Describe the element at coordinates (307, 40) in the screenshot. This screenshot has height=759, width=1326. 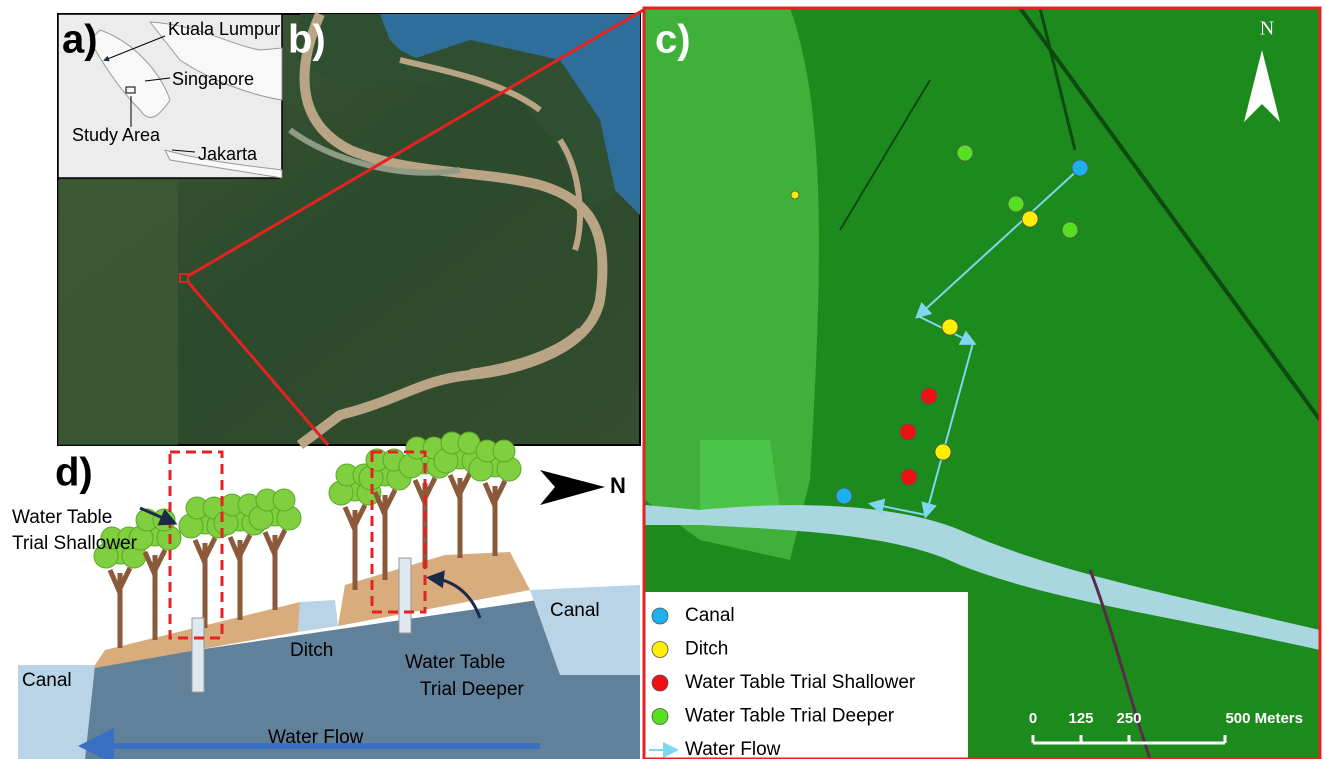
I see `panel-label: b)` at that location.